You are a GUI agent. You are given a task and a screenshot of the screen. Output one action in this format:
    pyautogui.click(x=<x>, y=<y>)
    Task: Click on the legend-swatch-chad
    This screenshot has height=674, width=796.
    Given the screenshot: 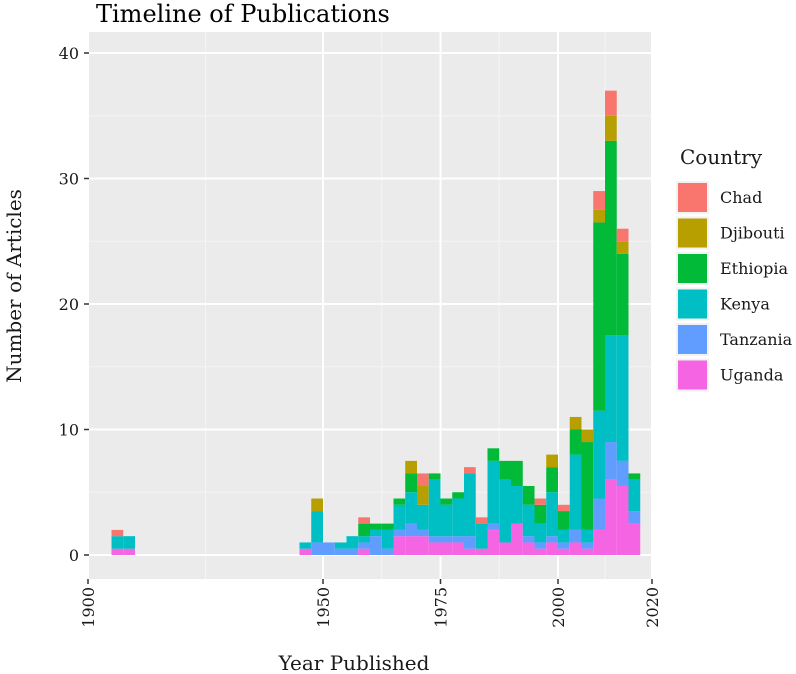 What is the action you would take?
    pyautogui.click(x=692, y=197)
    